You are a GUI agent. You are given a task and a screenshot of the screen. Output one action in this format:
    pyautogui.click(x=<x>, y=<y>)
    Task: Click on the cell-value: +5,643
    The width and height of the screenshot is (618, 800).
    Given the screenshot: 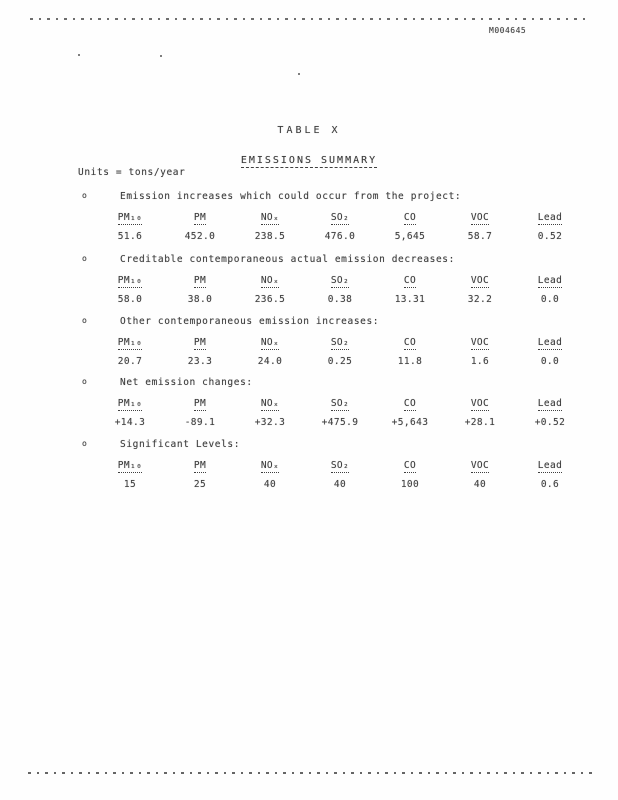 What is the action you would take?
    pyautogui.click(x=410, y=422)
    